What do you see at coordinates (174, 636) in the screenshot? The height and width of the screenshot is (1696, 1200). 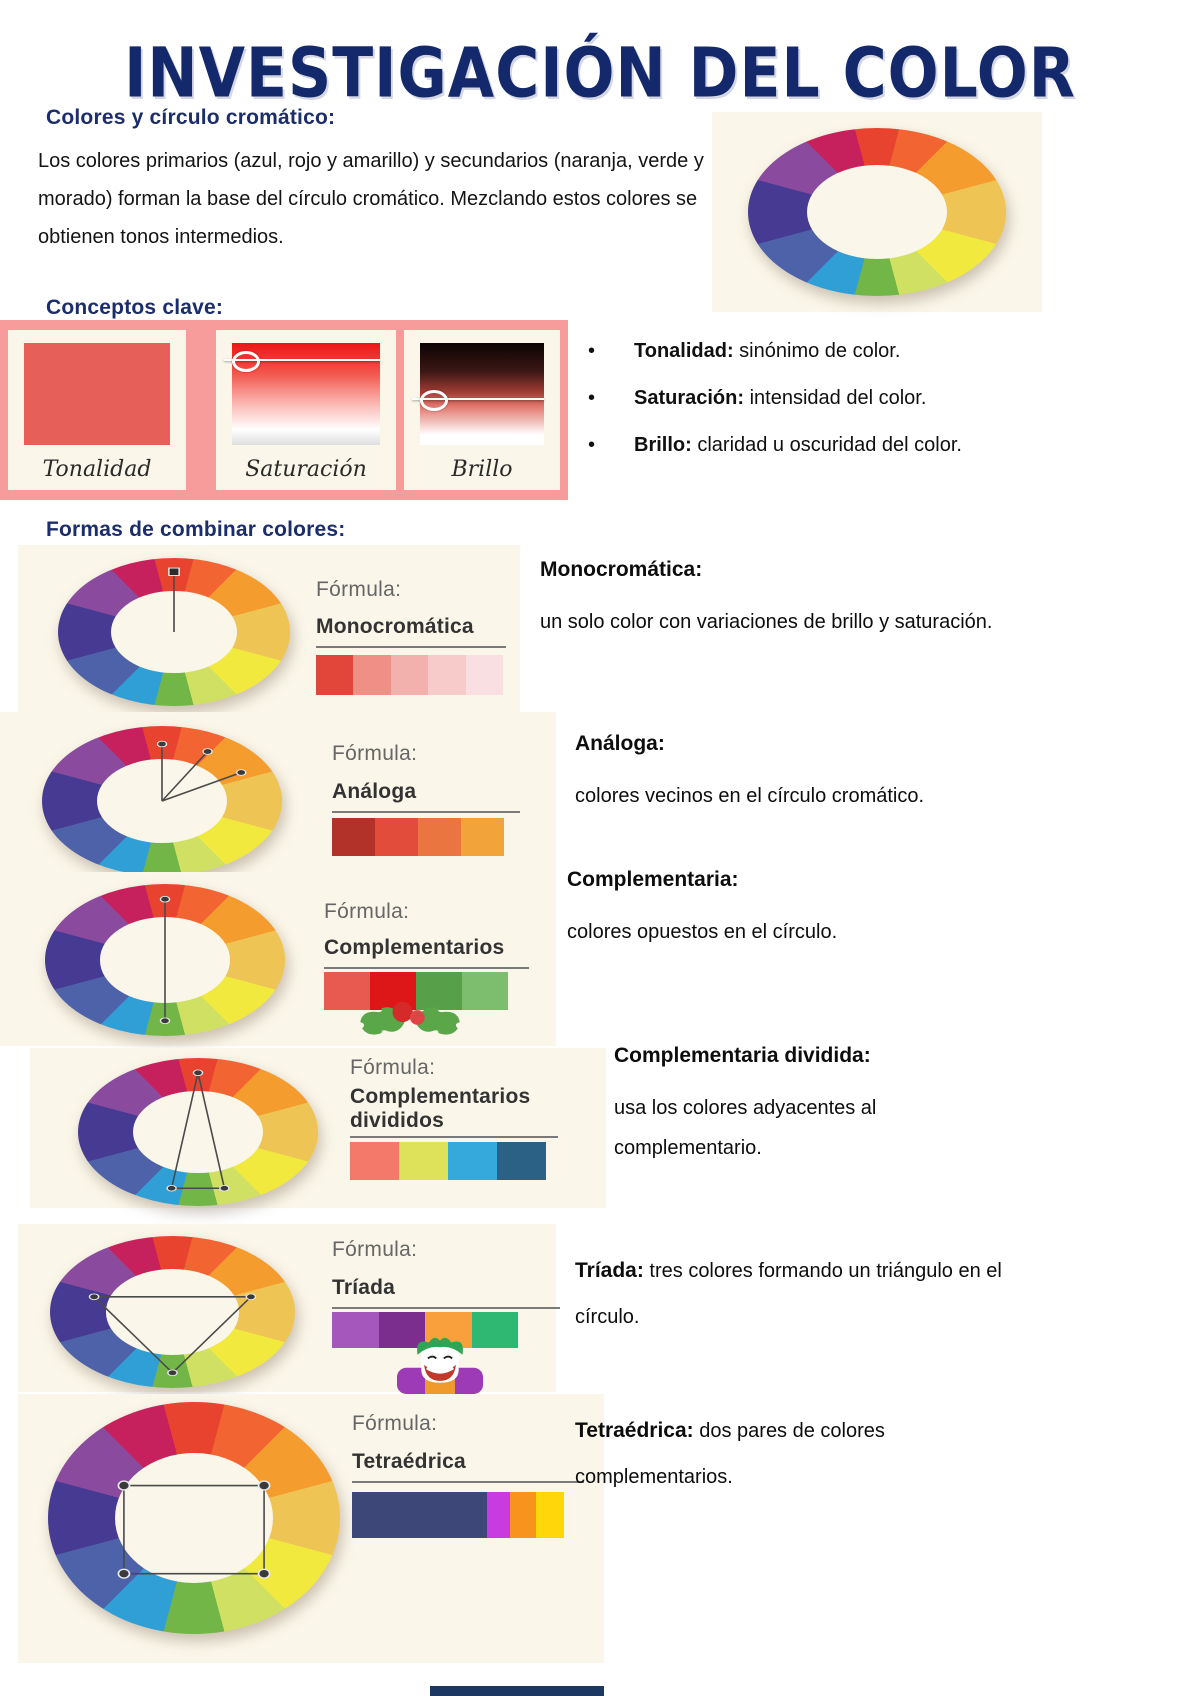 I see `scheme-lines-mono` at bounding box center [174, 636].